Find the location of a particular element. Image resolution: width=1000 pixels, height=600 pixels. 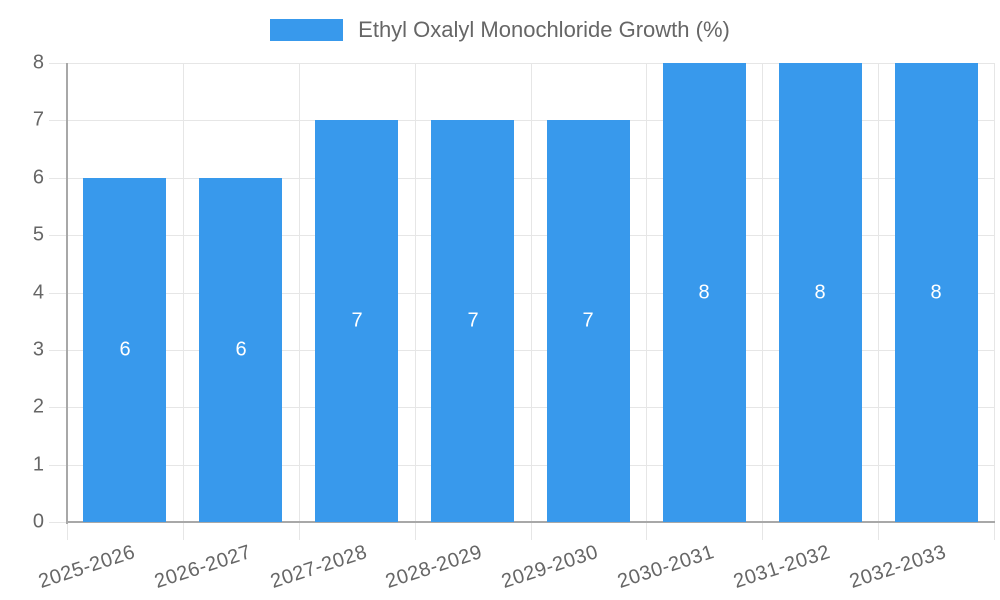

y-tick-label: 6 is located at coordinates (38, 177).